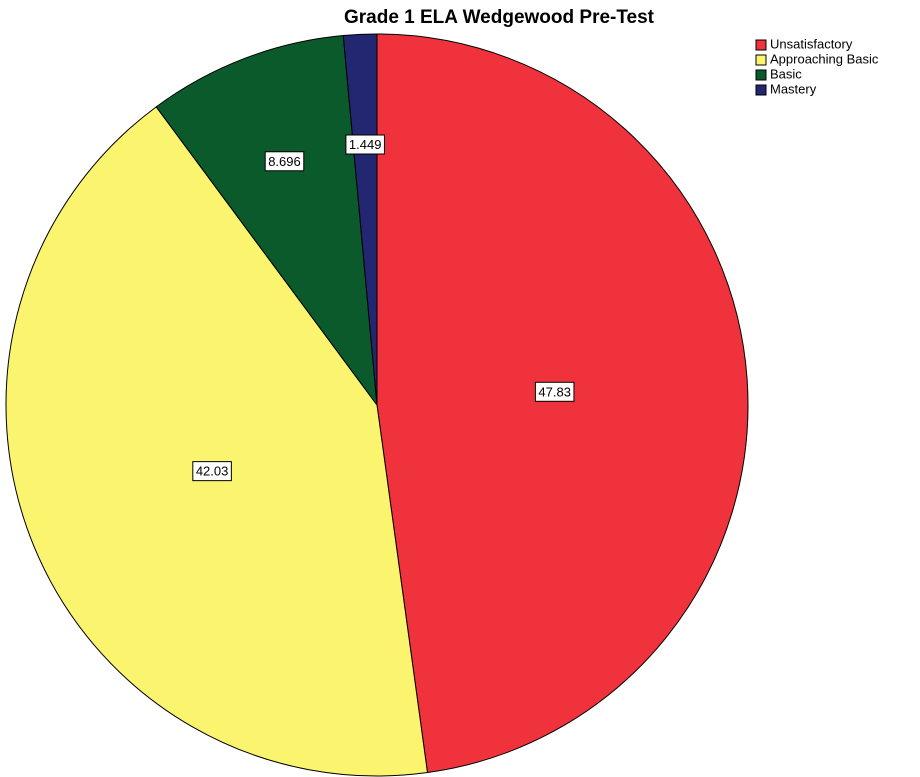  I want to click on data-label: 47.83, so click(554, 391).